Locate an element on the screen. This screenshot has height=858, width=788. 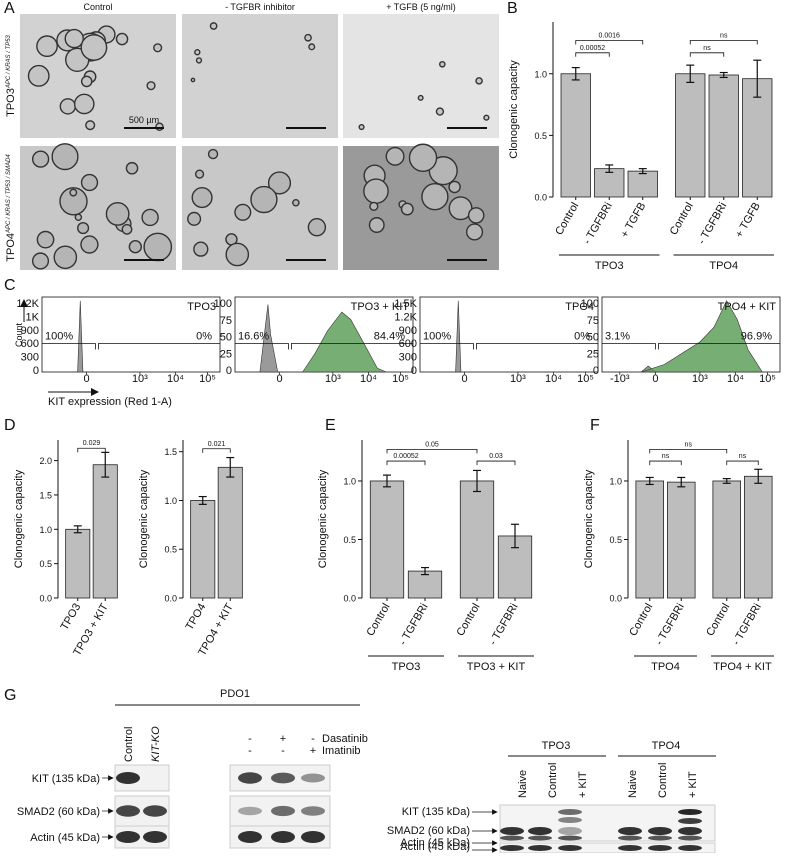
x-tick-label: 10⁵ is located at coordinates (207, 379).